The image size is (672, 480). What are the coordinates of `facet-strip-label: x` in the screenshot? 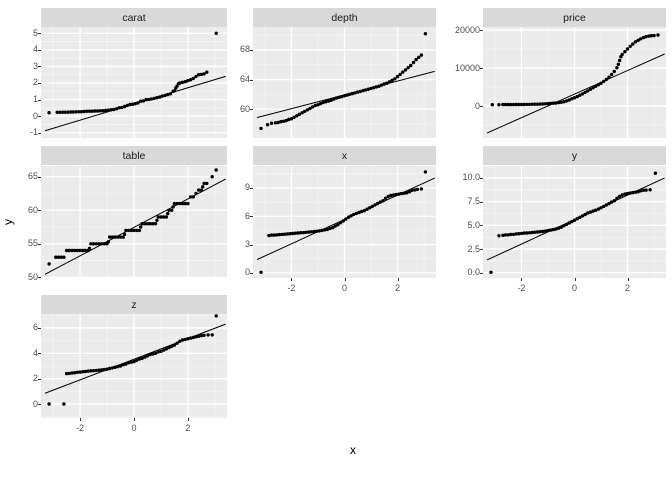 It's located at (344, 155).